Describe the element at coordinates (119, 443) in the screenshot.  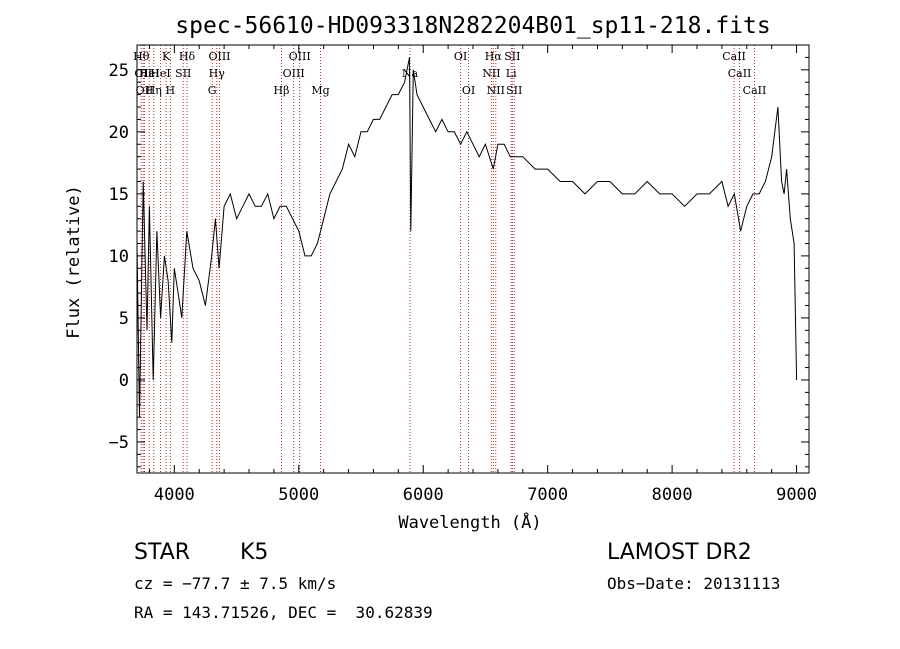
I see `y-tick-label: −5` at that location.